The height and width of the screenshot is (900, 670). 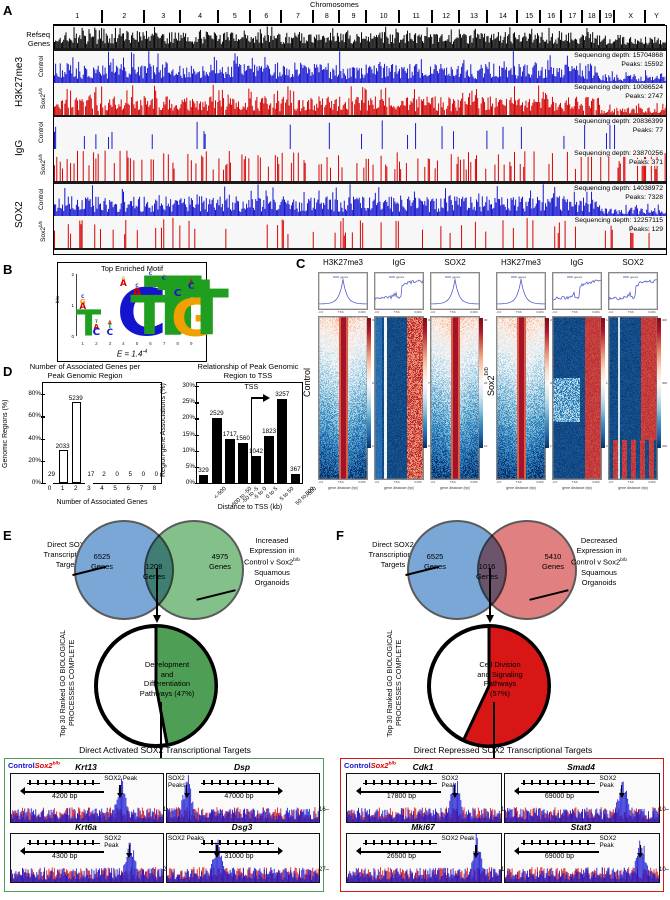 I want to click on panel-e-track-legend: ControlSox2b/b, so click(x=34, y=765).